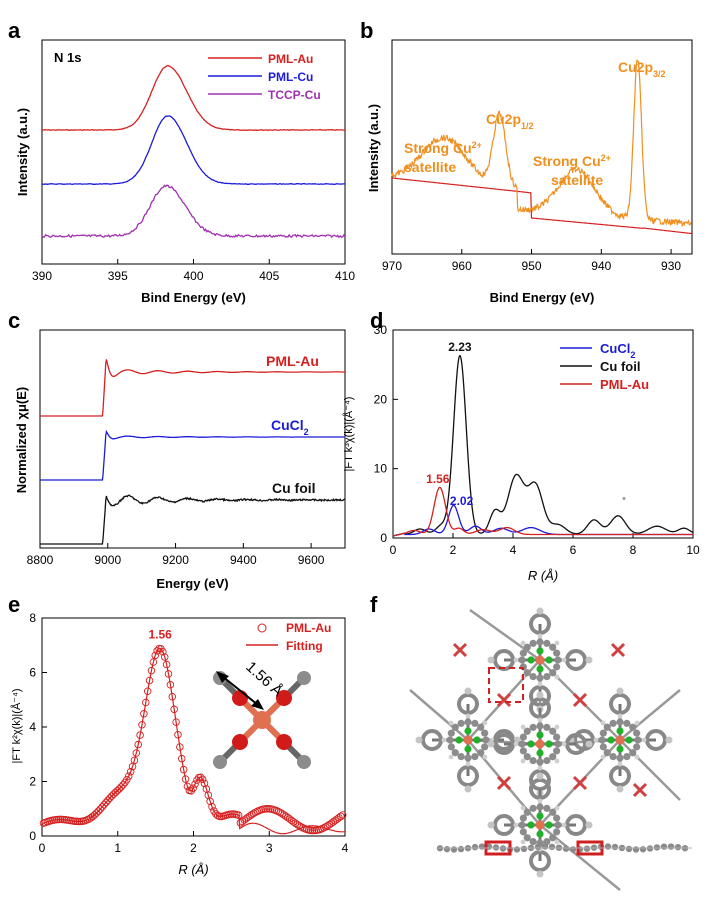  I want to click on panel-e-ytick-label: 6, so click(32, 673).